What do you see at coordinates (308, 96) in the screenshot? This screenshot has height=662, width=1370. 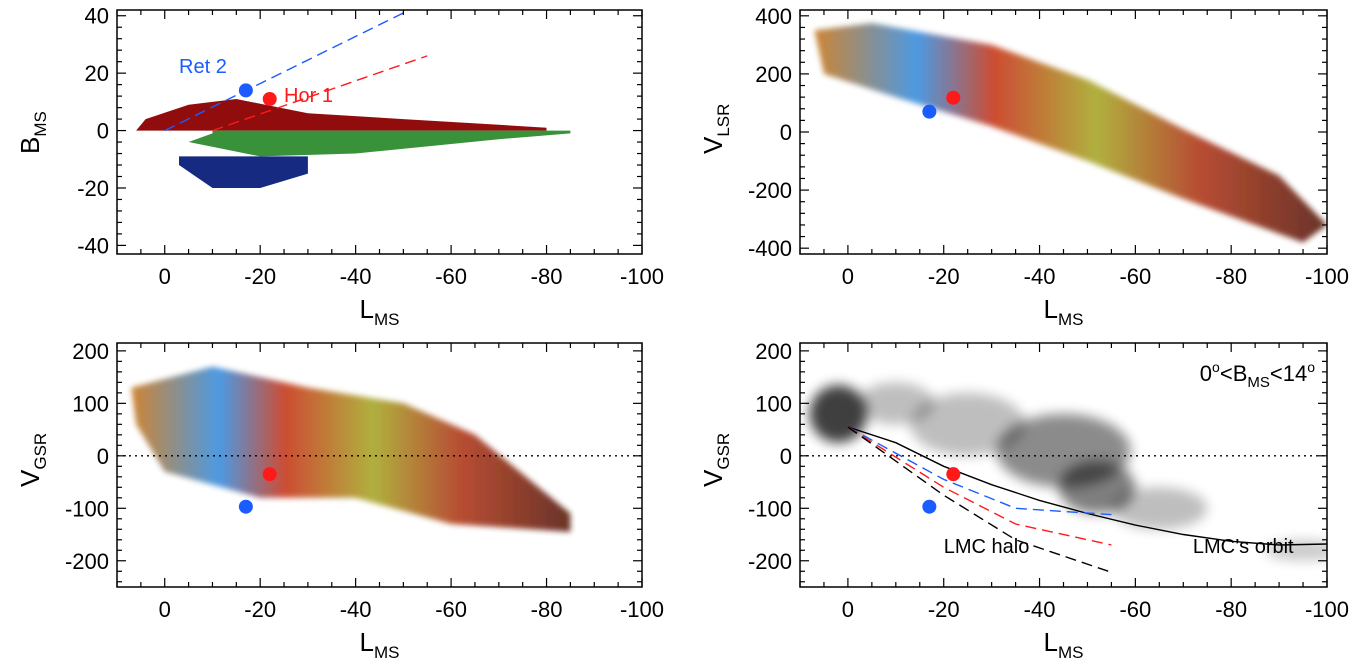 I see `annotation-label: Hor 1` at bounding box center [308, 96].